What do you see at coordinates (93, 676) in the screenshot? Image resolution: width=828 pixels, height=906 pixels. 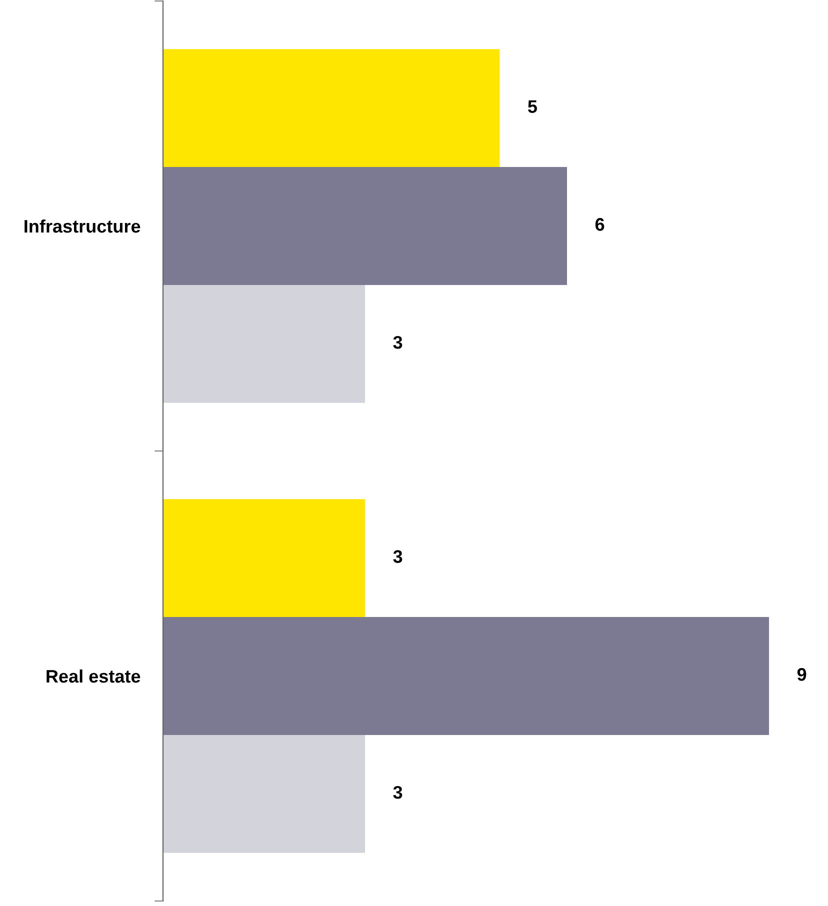 I see `y-tick-label: Real estate` at bounding box center [93, 676].